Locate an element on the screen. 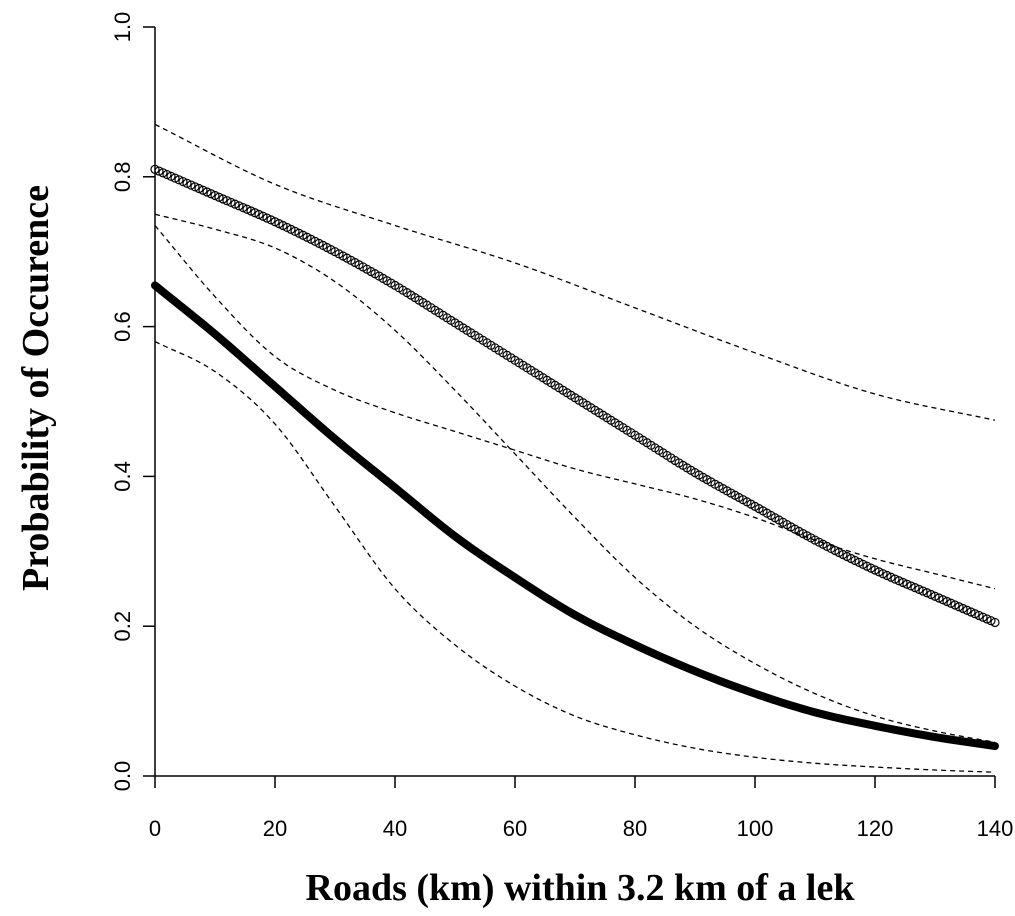 The height and width of the screenshot is (916, 1015). x-tick-label: 0 is located at coordinates (155, 828).